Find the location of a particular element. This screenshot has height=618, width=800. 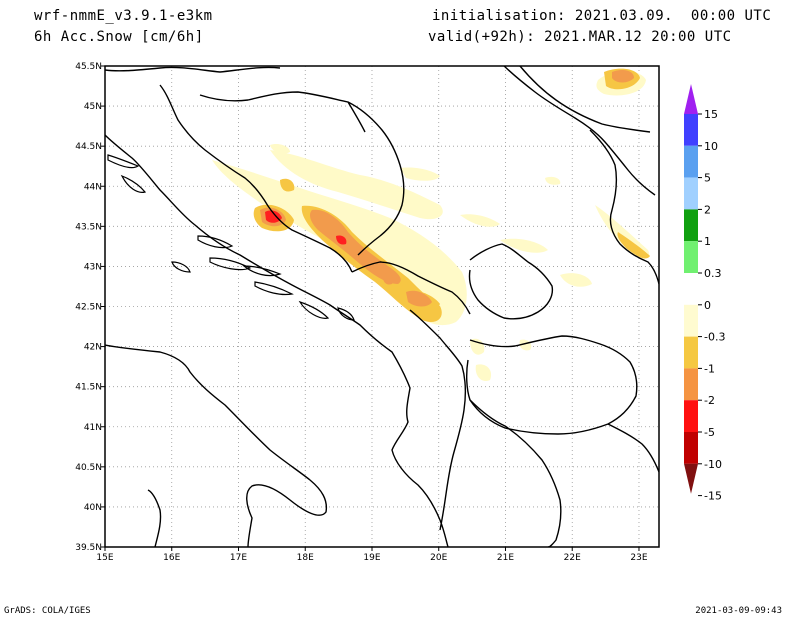

model-title: wrf-nmmE_v3.9.1-e3km is located at coordinates (123, 16).